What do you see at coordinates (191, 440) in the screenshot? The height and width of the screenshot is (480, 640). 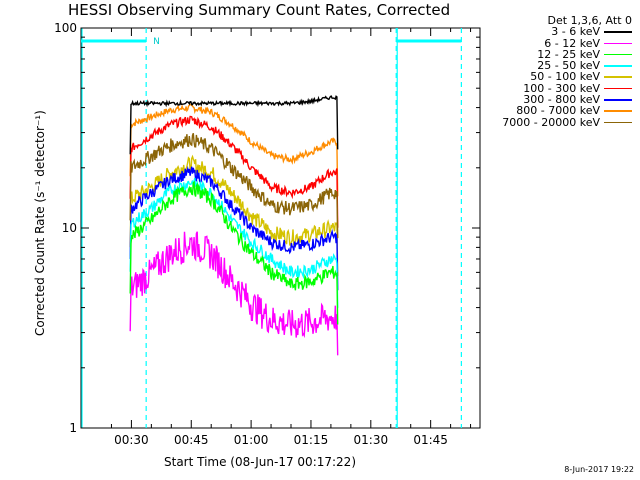 I see `x-tick-label: 00:45` at bounding box center [191, 440].